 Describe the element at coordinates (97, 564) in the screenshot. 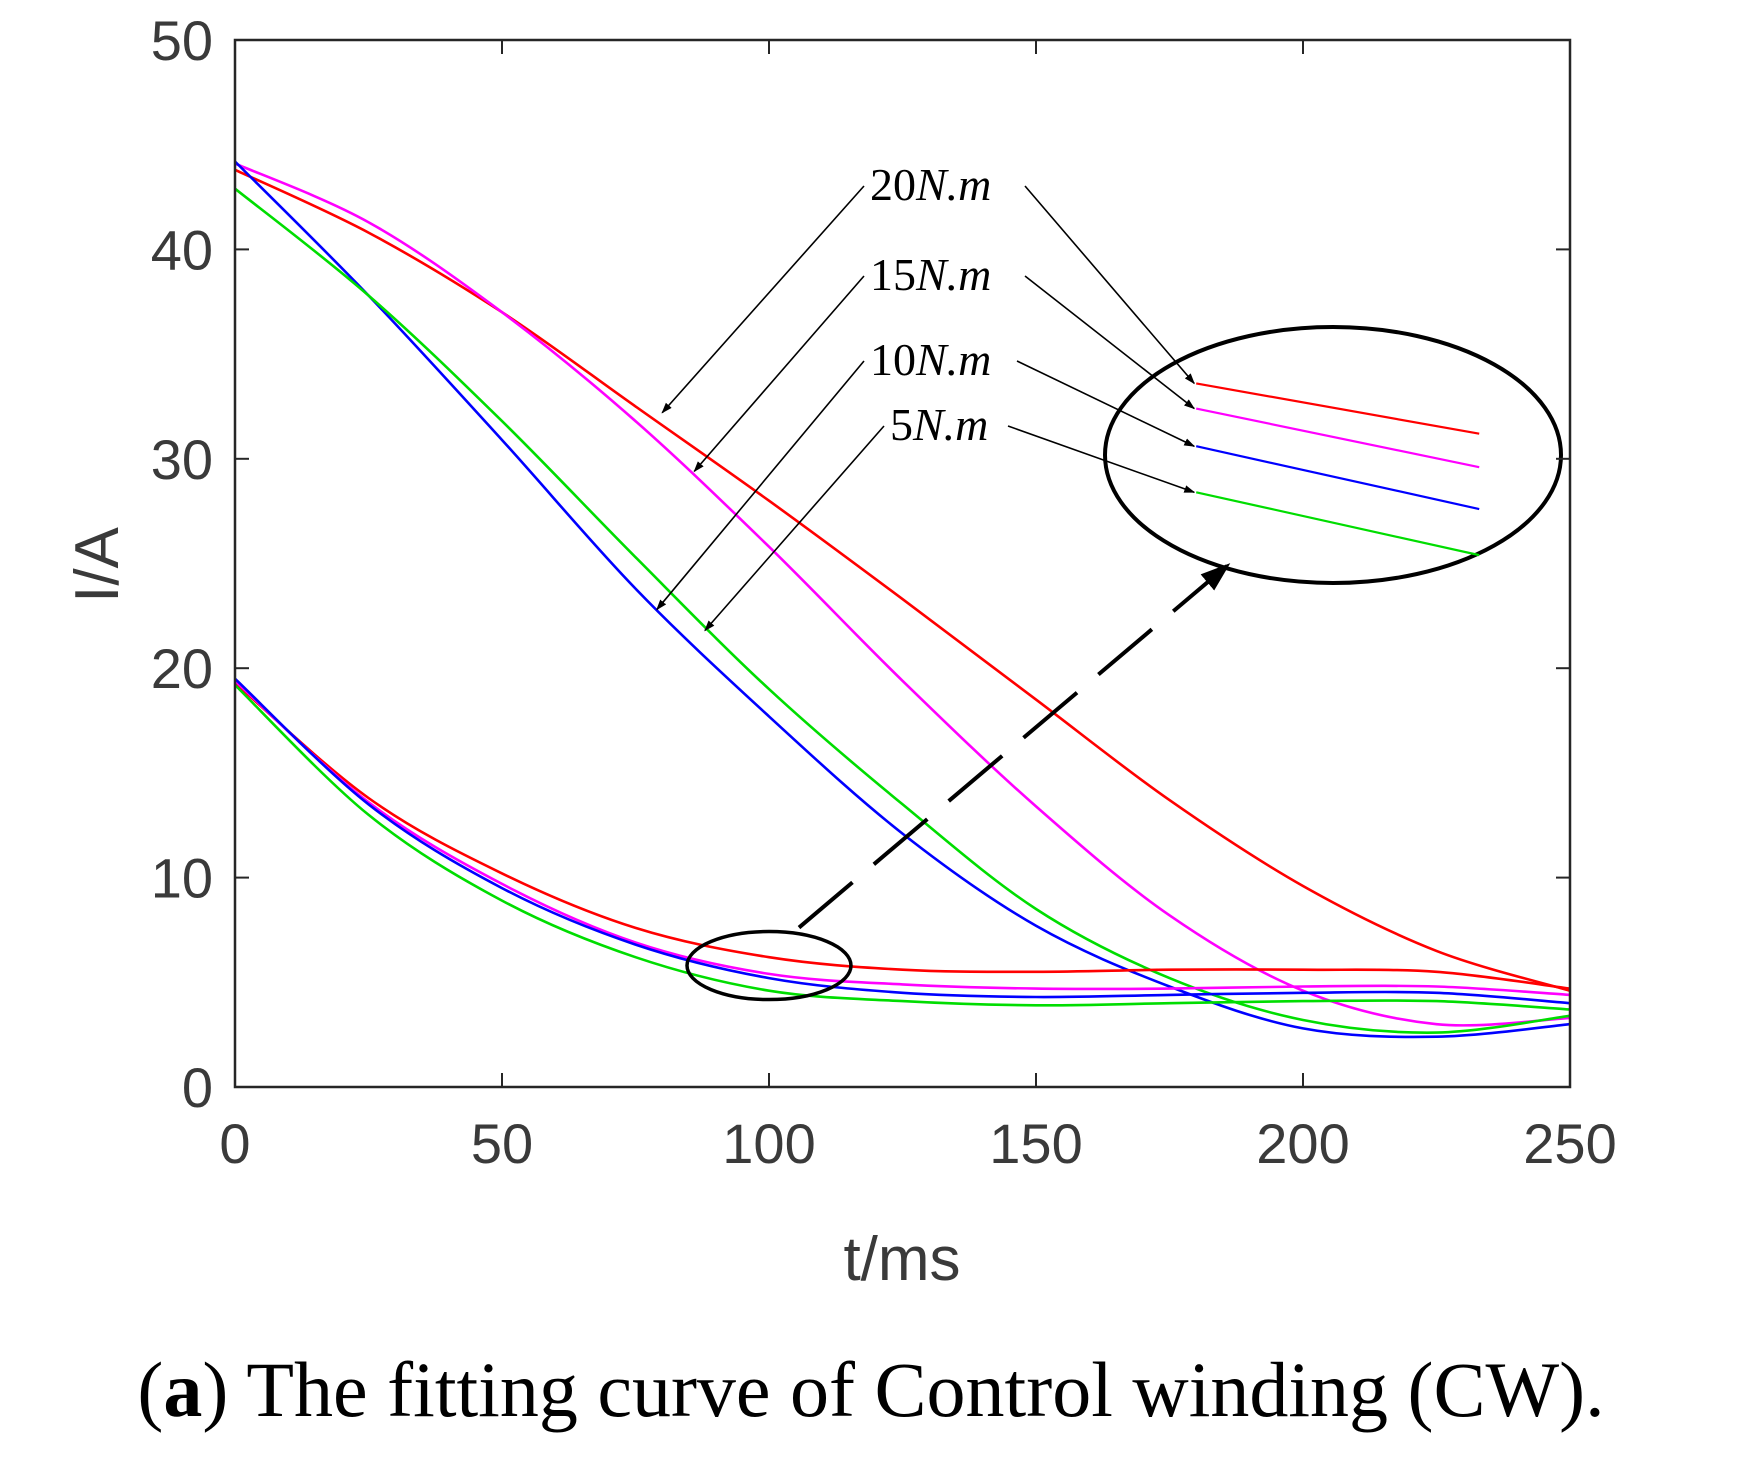

I see `y-axis-label: I/A` at that location.